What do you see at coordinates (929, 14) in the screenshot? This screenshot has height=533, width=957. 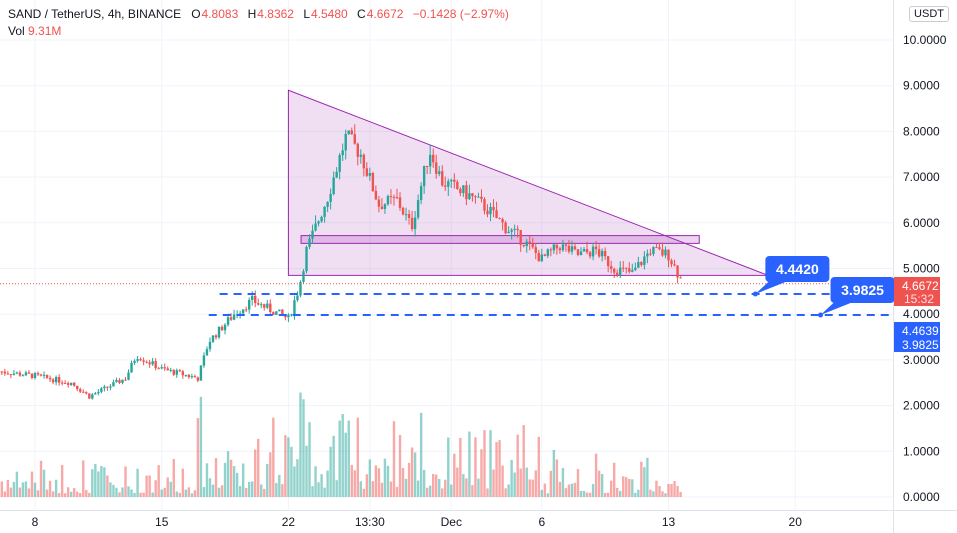 I see `currency-button: USDT` at bounding box center [929, 14].